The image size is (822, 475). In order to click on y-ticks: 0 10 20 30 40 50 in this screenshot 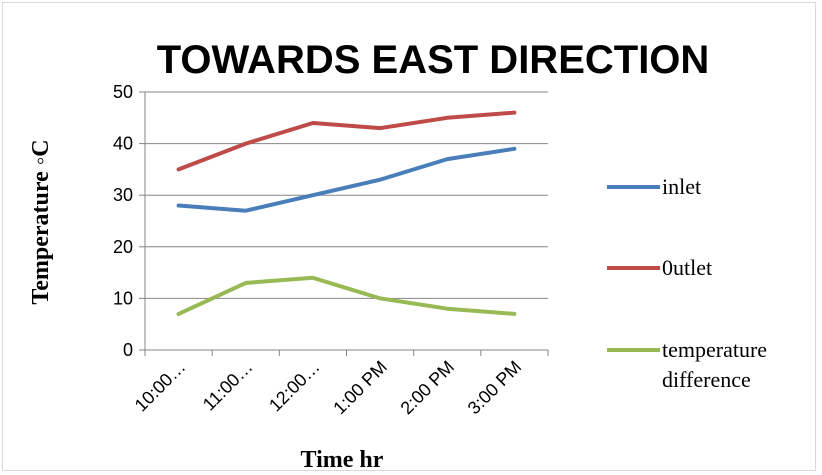, I will do `click(123, 221)`.